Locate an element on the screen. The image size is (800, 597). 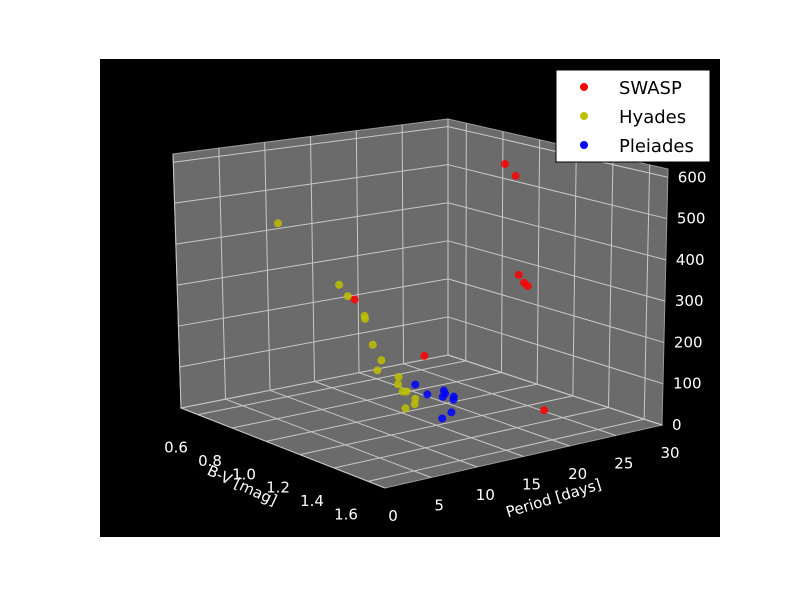
z-tick-label: 500 is located at coordinates (691, 219).